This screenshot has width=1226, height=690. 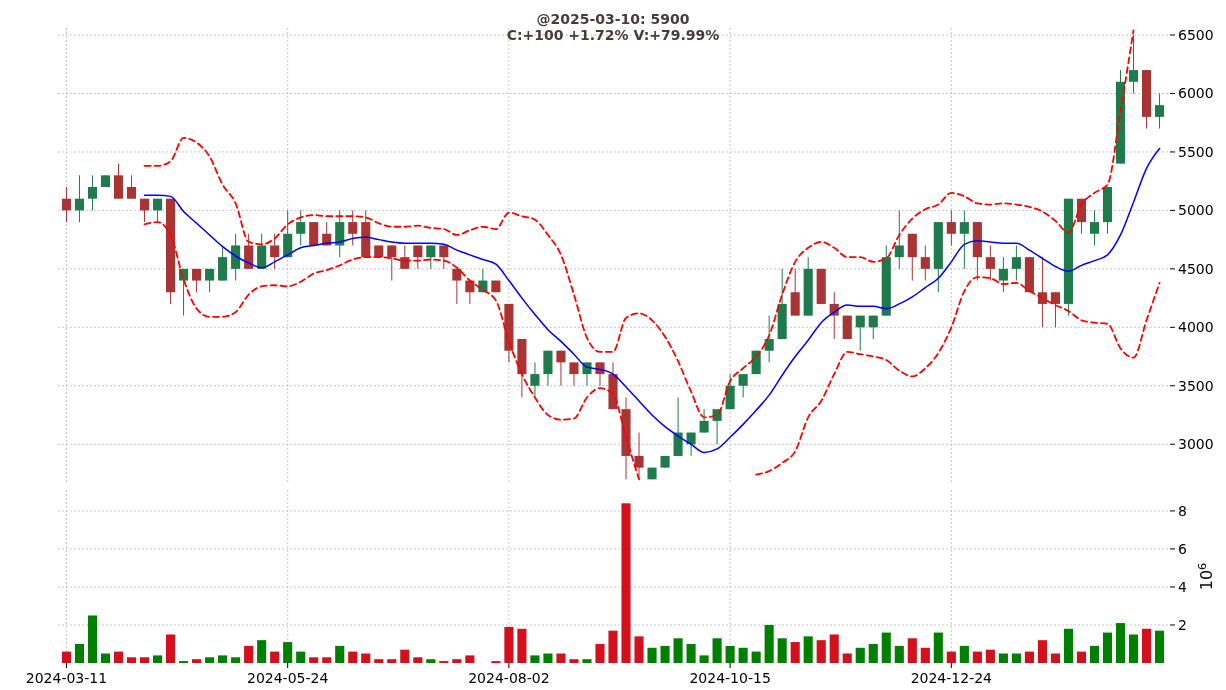 What do you see at coordinates (730, 678) in the screenshot?
I see `x-tick-label: 2024-10-15` at bounding box center [730, 678].